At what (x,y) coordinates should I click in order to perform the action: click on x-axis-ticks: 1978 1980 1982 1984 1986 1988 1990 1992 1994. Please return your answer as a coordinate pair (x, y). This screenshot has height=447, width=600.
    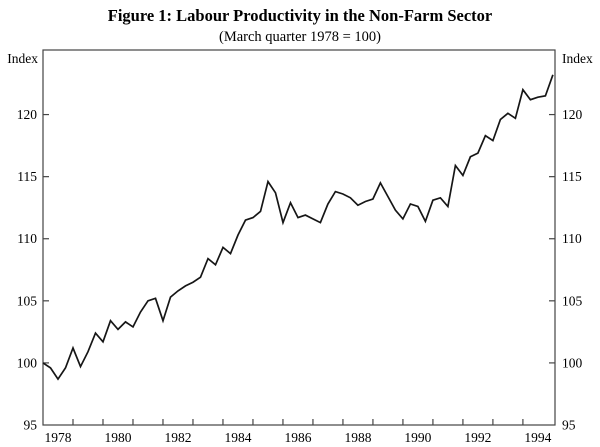
    Looking at the image, I should click on (298, 432).